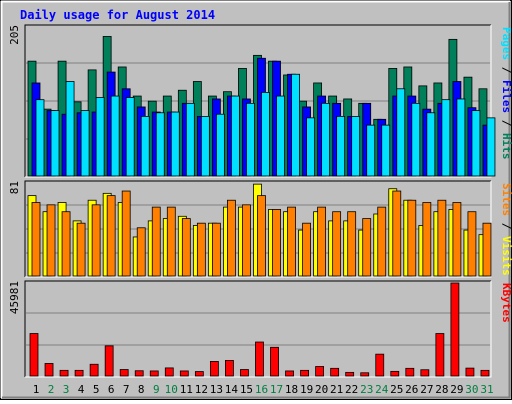  I want to click on x-tick-label: 11, so click(186, 389).